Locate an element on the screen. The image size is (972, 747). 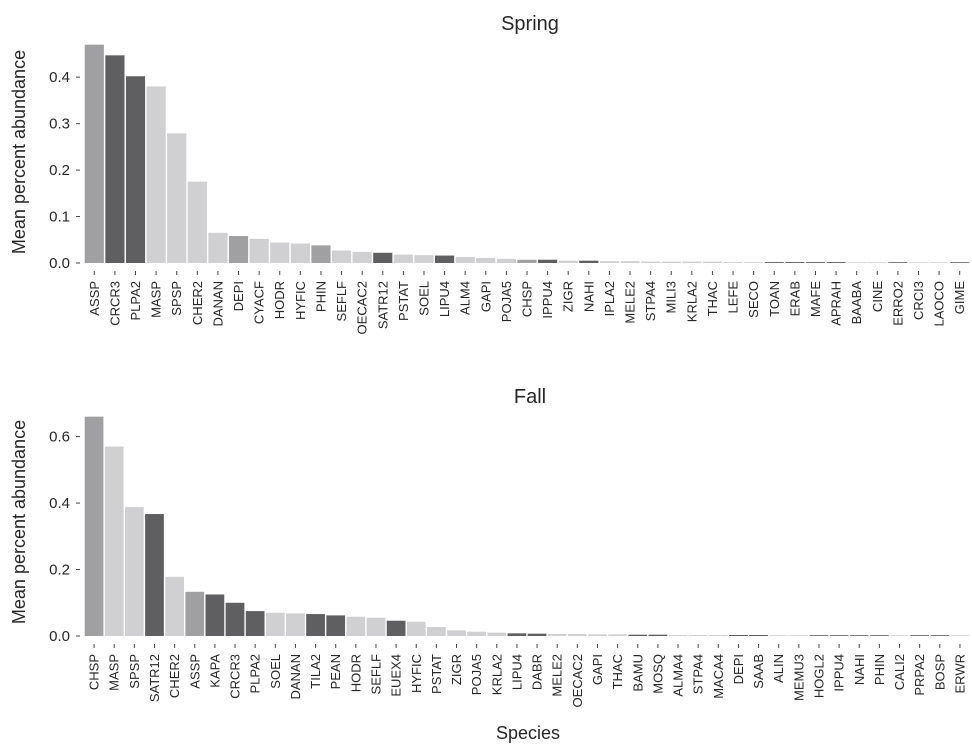
spring-x-tick-label: GIME is located at coordinates (959, 298).